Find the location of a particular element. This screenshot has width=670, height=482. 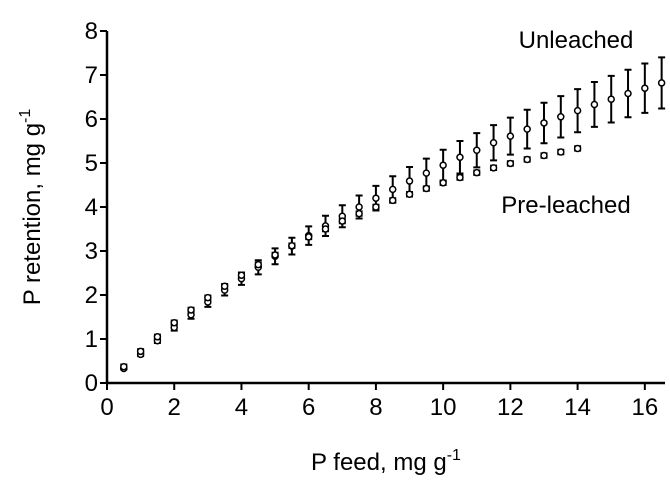

y-tick-label: 5 is located at coordinates (91, 163).